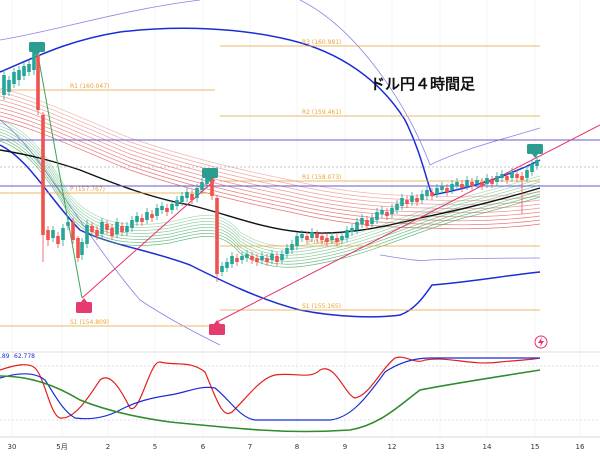  I want to click on oscillator-signal-line, so click(270, 401).